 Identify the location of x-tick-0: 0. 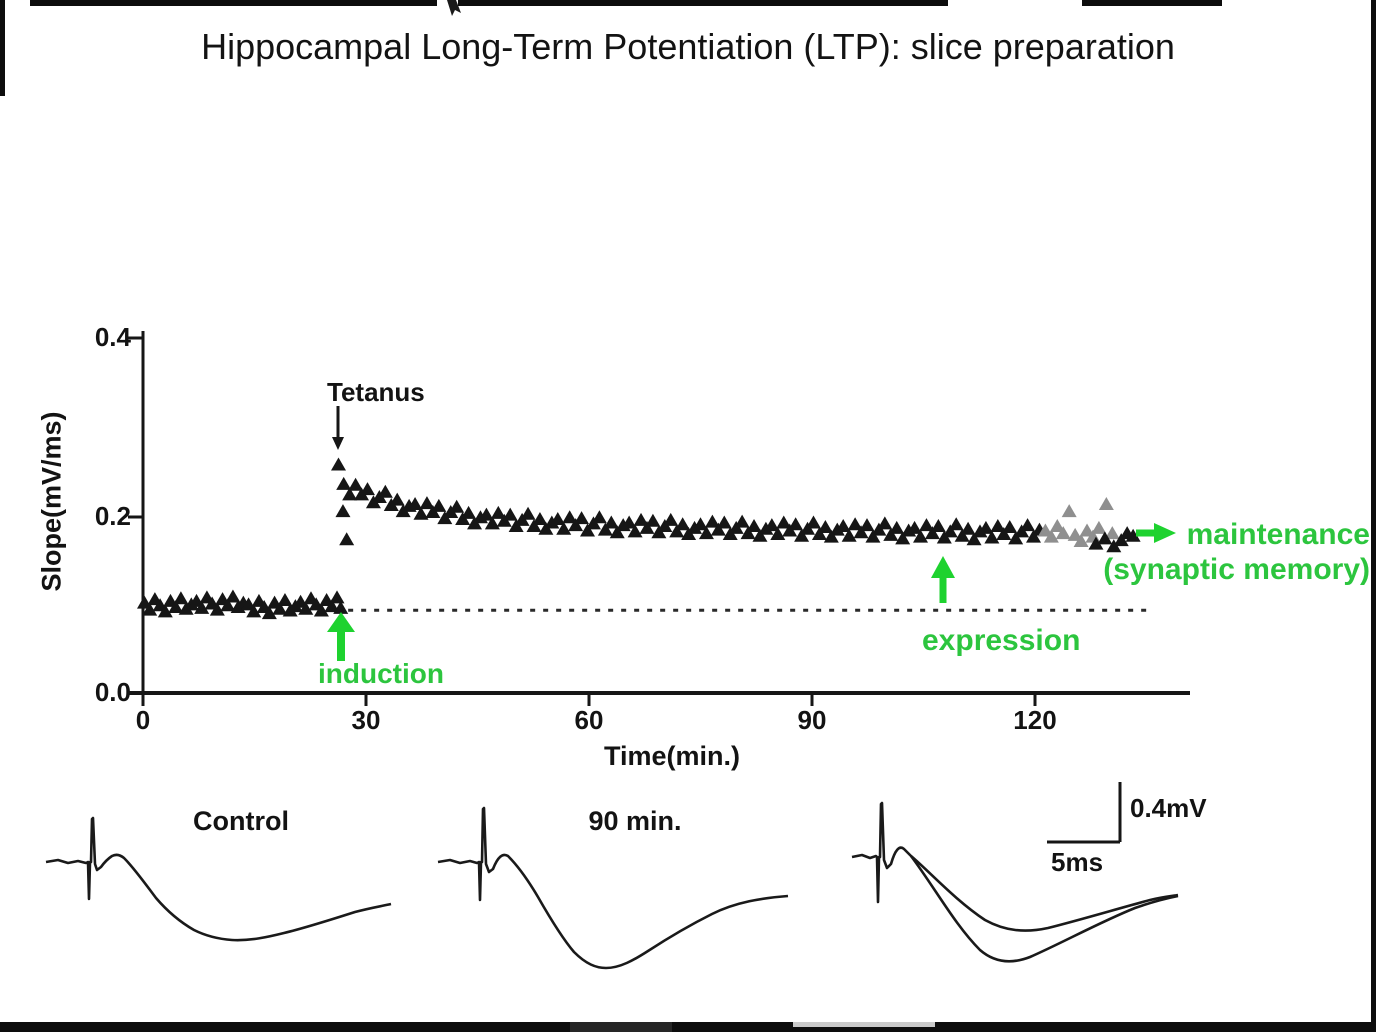
(143, 720).